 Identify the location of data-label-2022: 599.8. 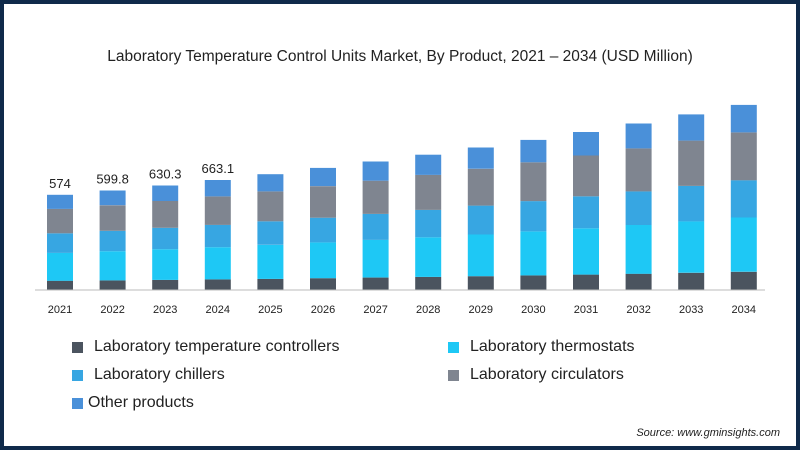
(112, 179).